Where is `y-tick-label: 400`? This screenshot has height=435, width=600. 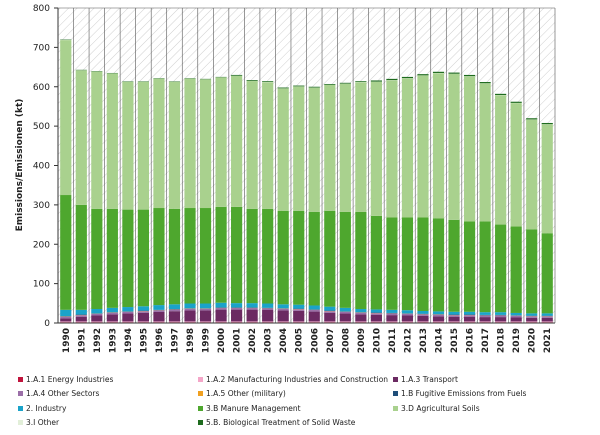 y-tick-label: 400 is located at coordinates (41, 167).